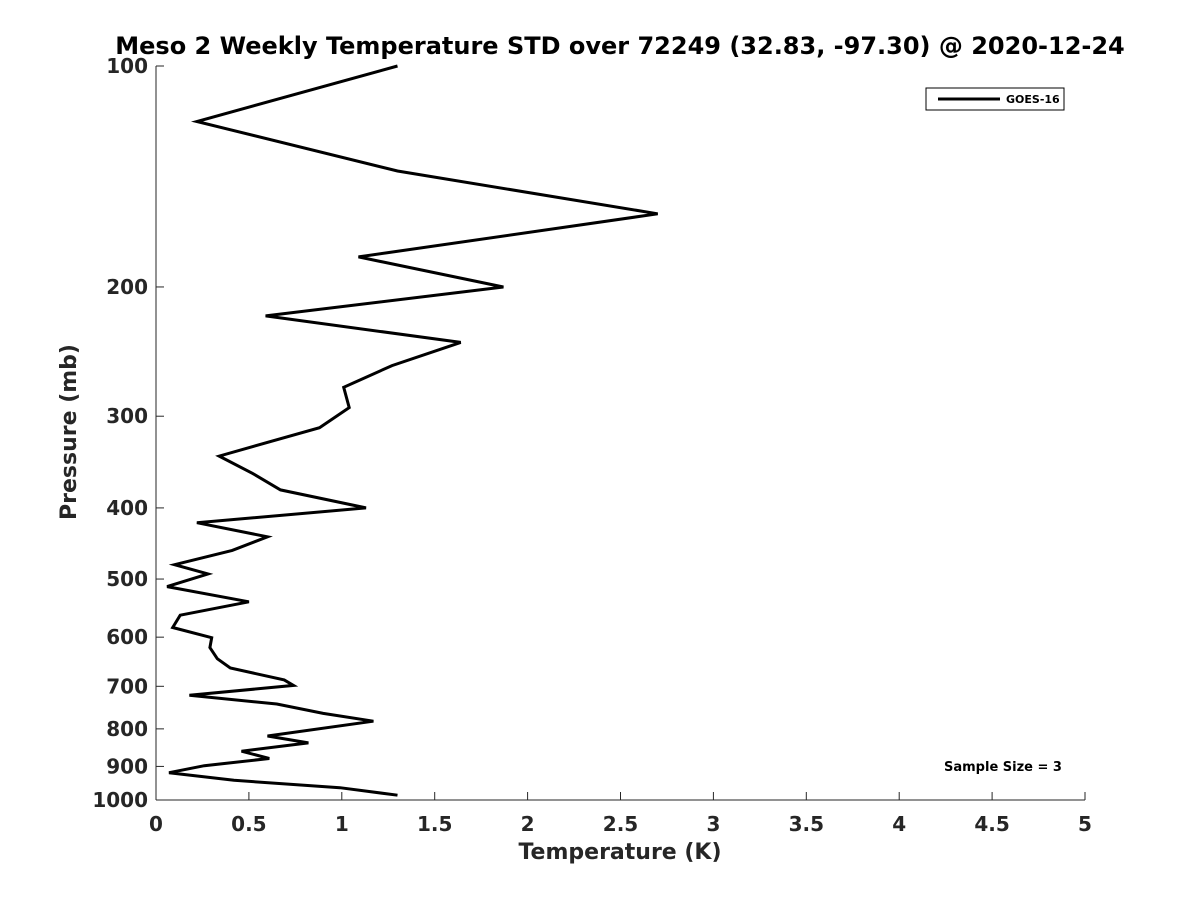  I want to click on y-tick-label: 200, so click(127, 287).